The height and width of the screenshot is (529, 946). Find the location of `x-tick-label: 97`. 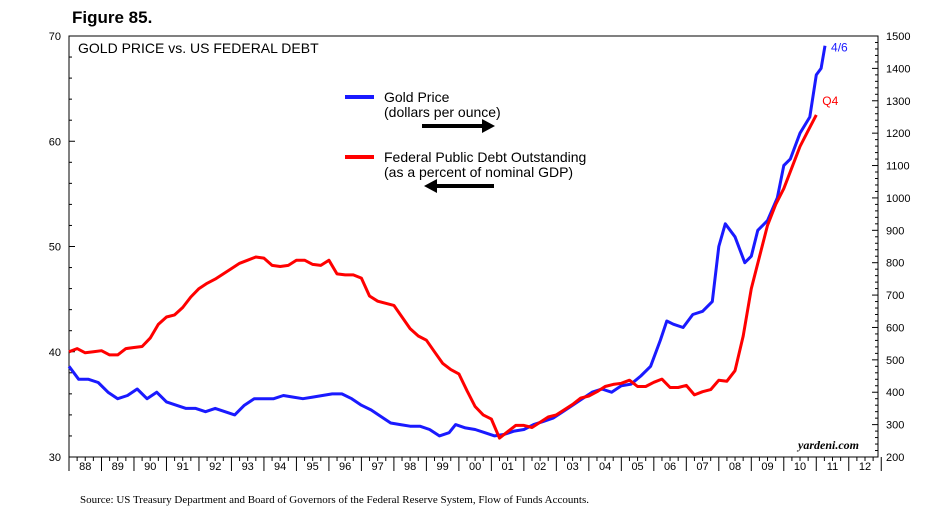

x-tick-label: 97 is located at coordinates (378, 467).